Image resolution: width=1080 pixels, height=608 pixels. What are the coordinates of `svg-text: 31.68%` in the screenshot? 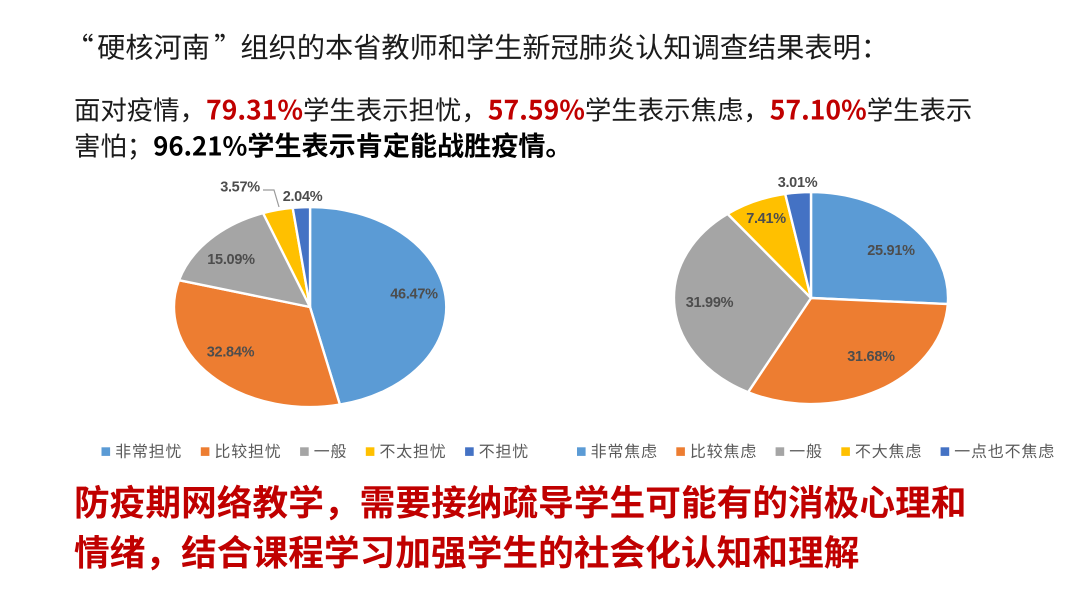 It's located at (871, 357).